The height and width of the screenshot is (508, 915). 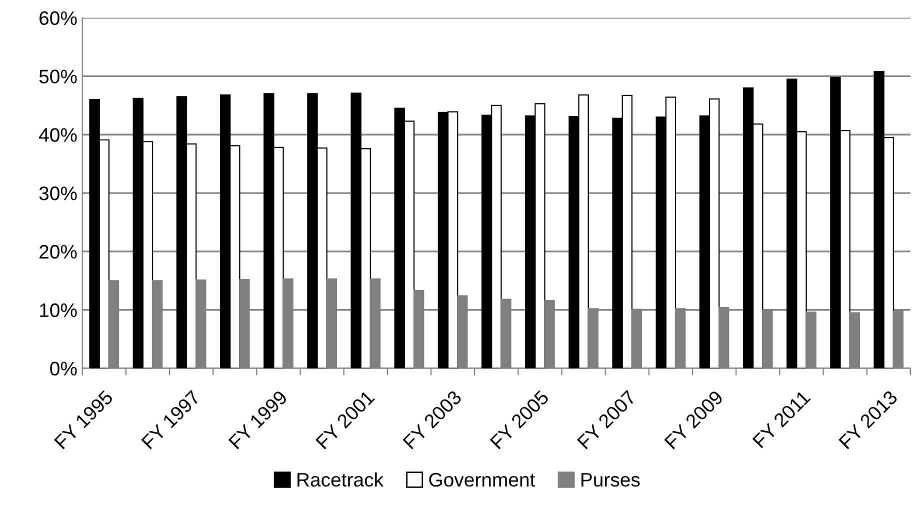 I want to click on legend-label: Government, so click(x=482, y=479).